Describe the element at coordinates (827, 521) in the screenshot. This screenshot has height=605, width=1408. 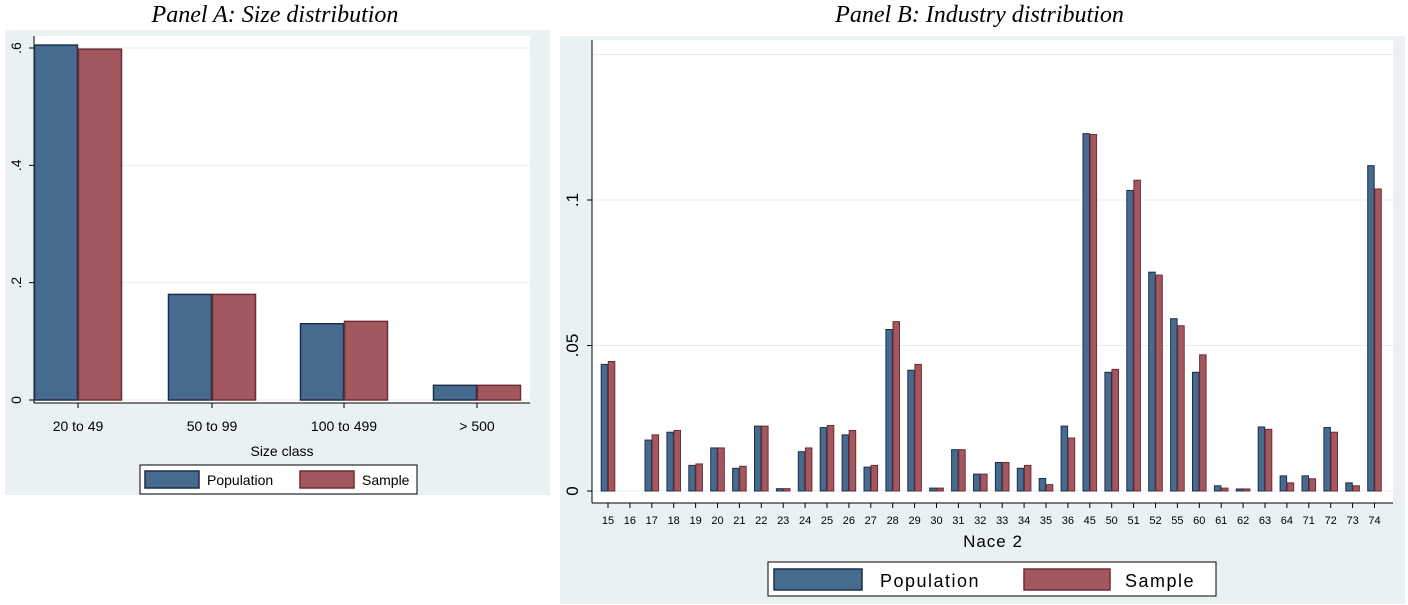
I see `panel-b-x-tick-label: 25` at that location.